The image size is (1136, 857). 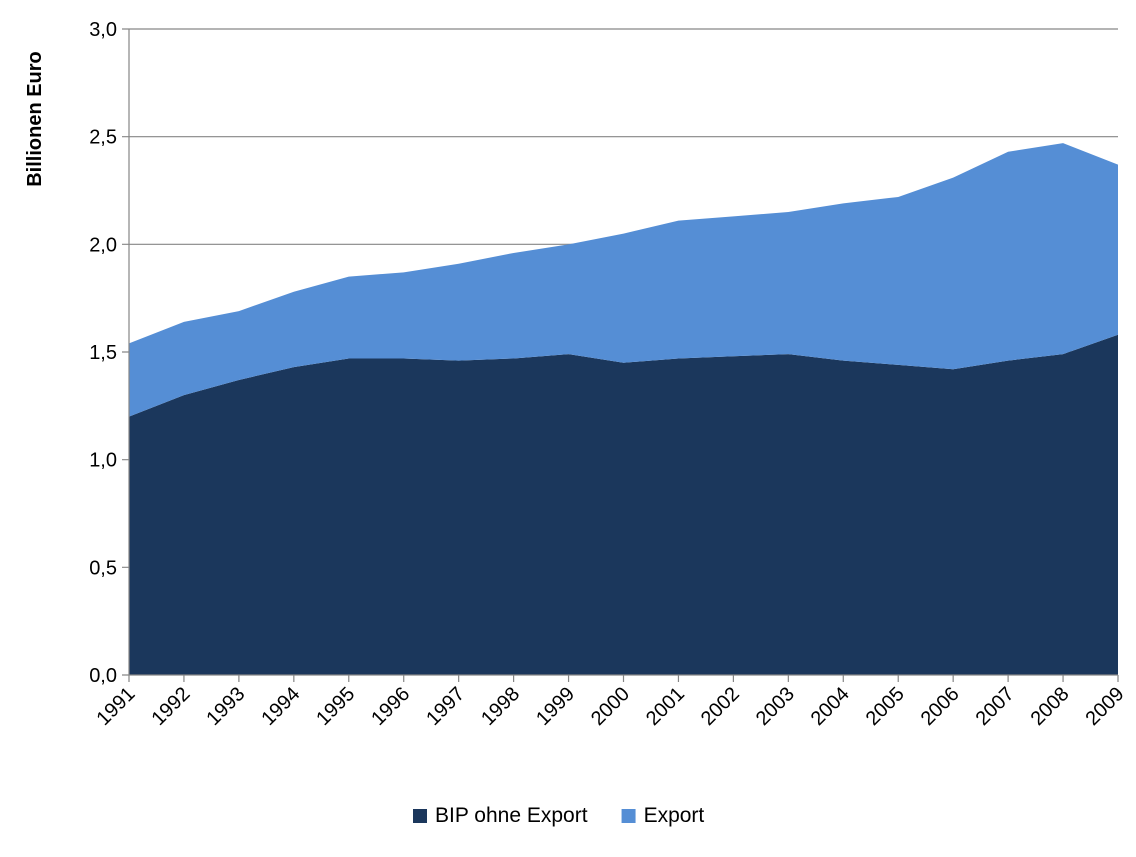 I want to click on x-tick-label-18: 2009, so click(x=1105, y=706).